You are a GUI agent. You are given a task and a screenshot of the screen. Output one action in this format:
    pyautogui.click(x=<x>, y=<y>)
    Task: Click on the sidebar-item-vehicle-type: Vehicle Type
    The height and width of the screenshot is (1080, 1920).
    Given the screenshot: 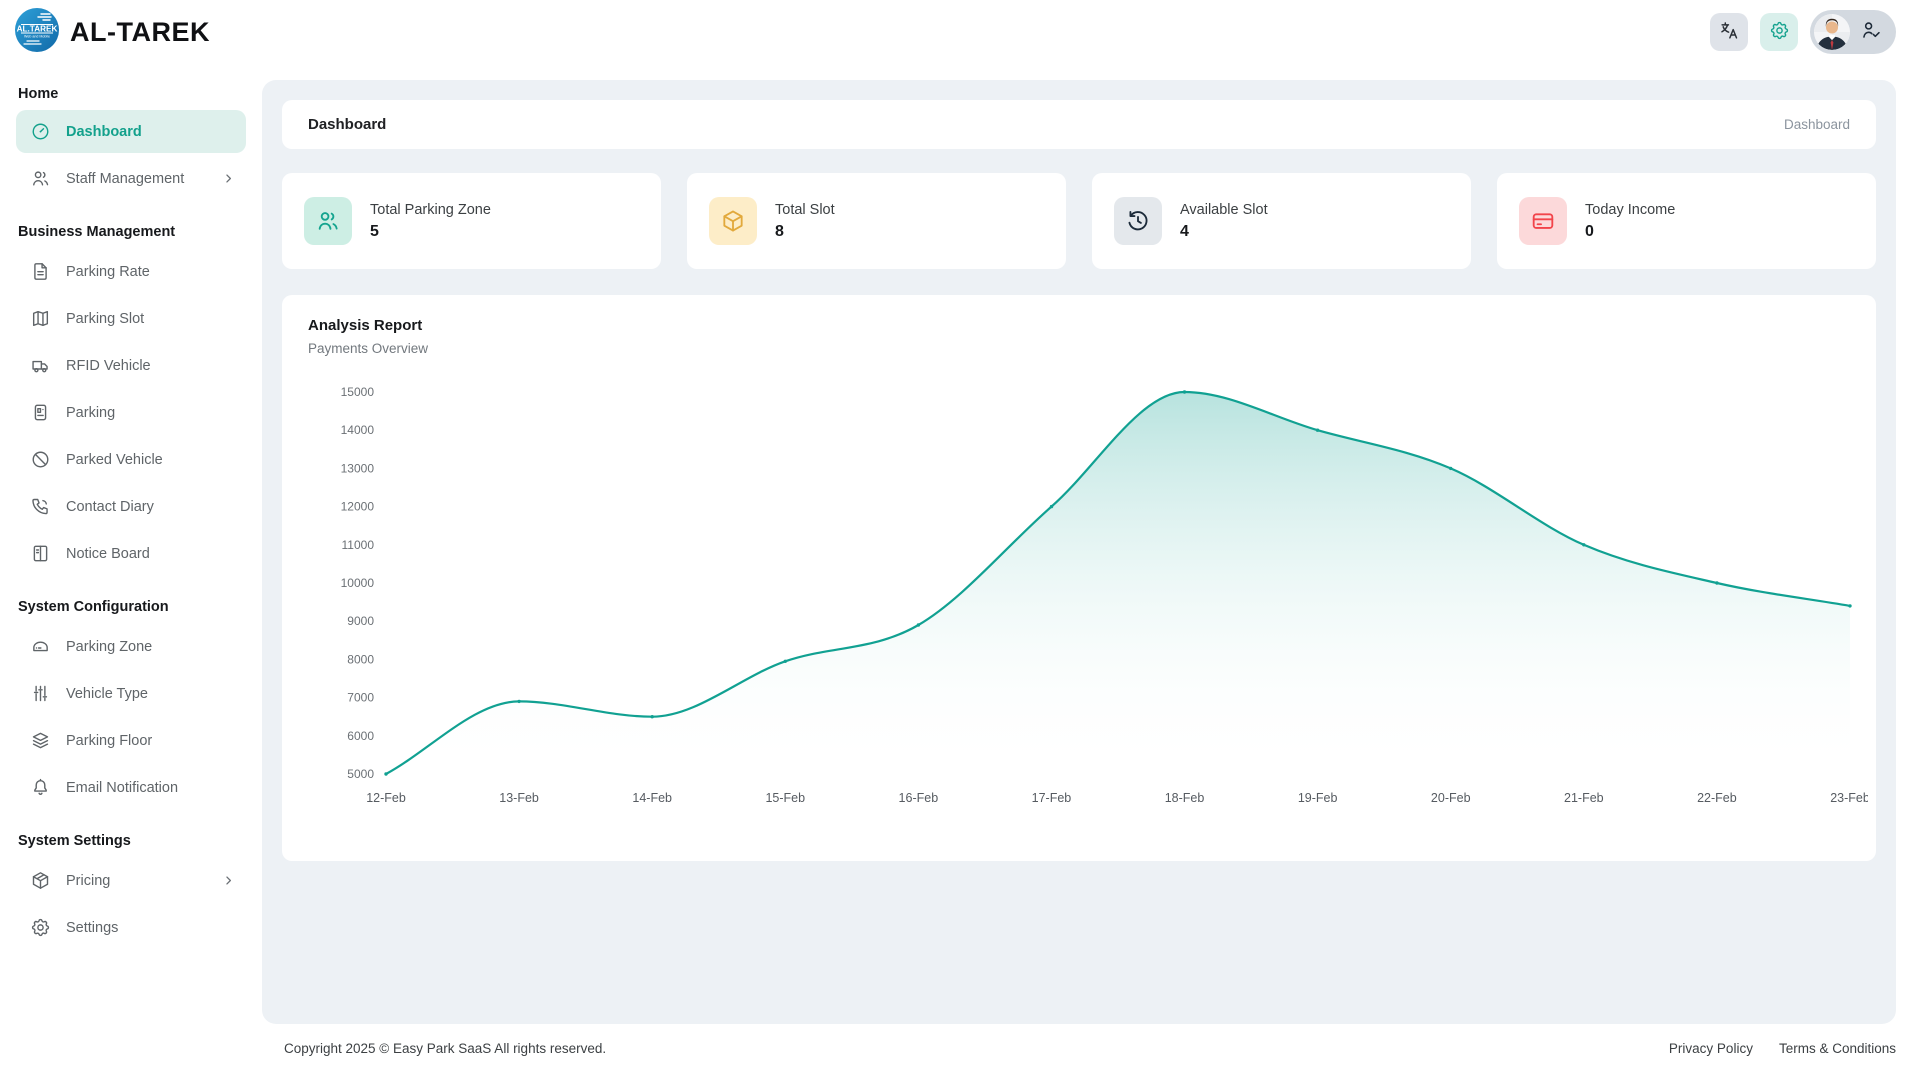 What is the action you would take?
    pyautogui.click(x=131, y=693)
    